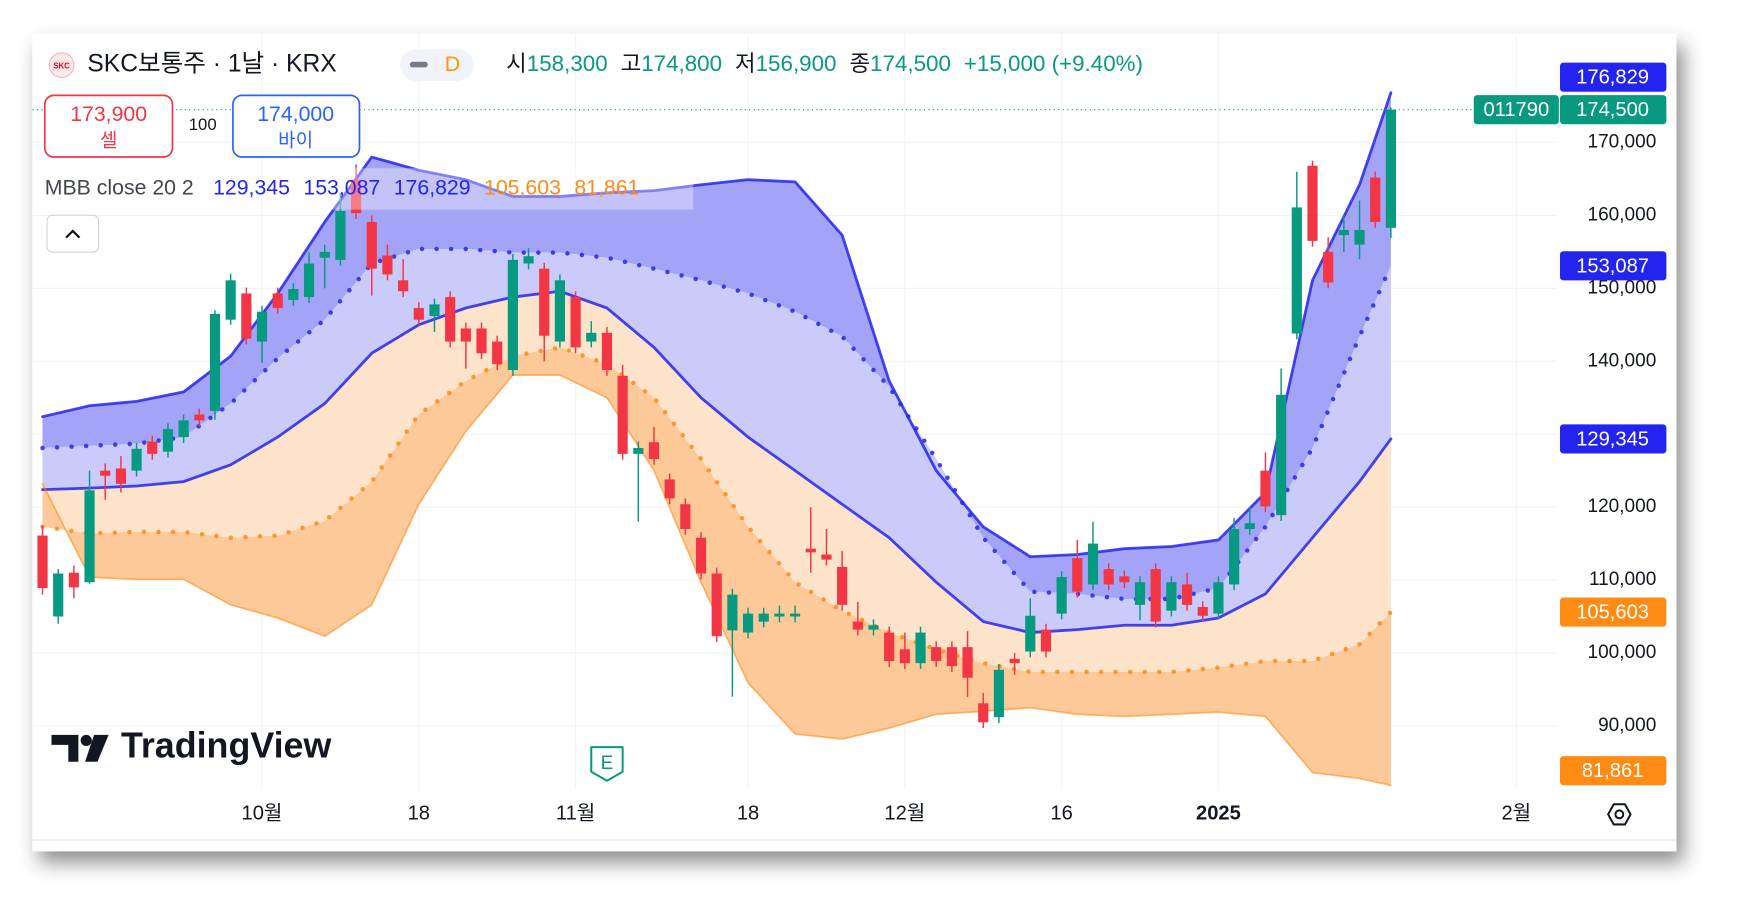 The image size is (1747, 912). What do you see at coordinates (109, 140) in the screenshot?
I see `sell-label: 셀` at bounding box center [109, 140].